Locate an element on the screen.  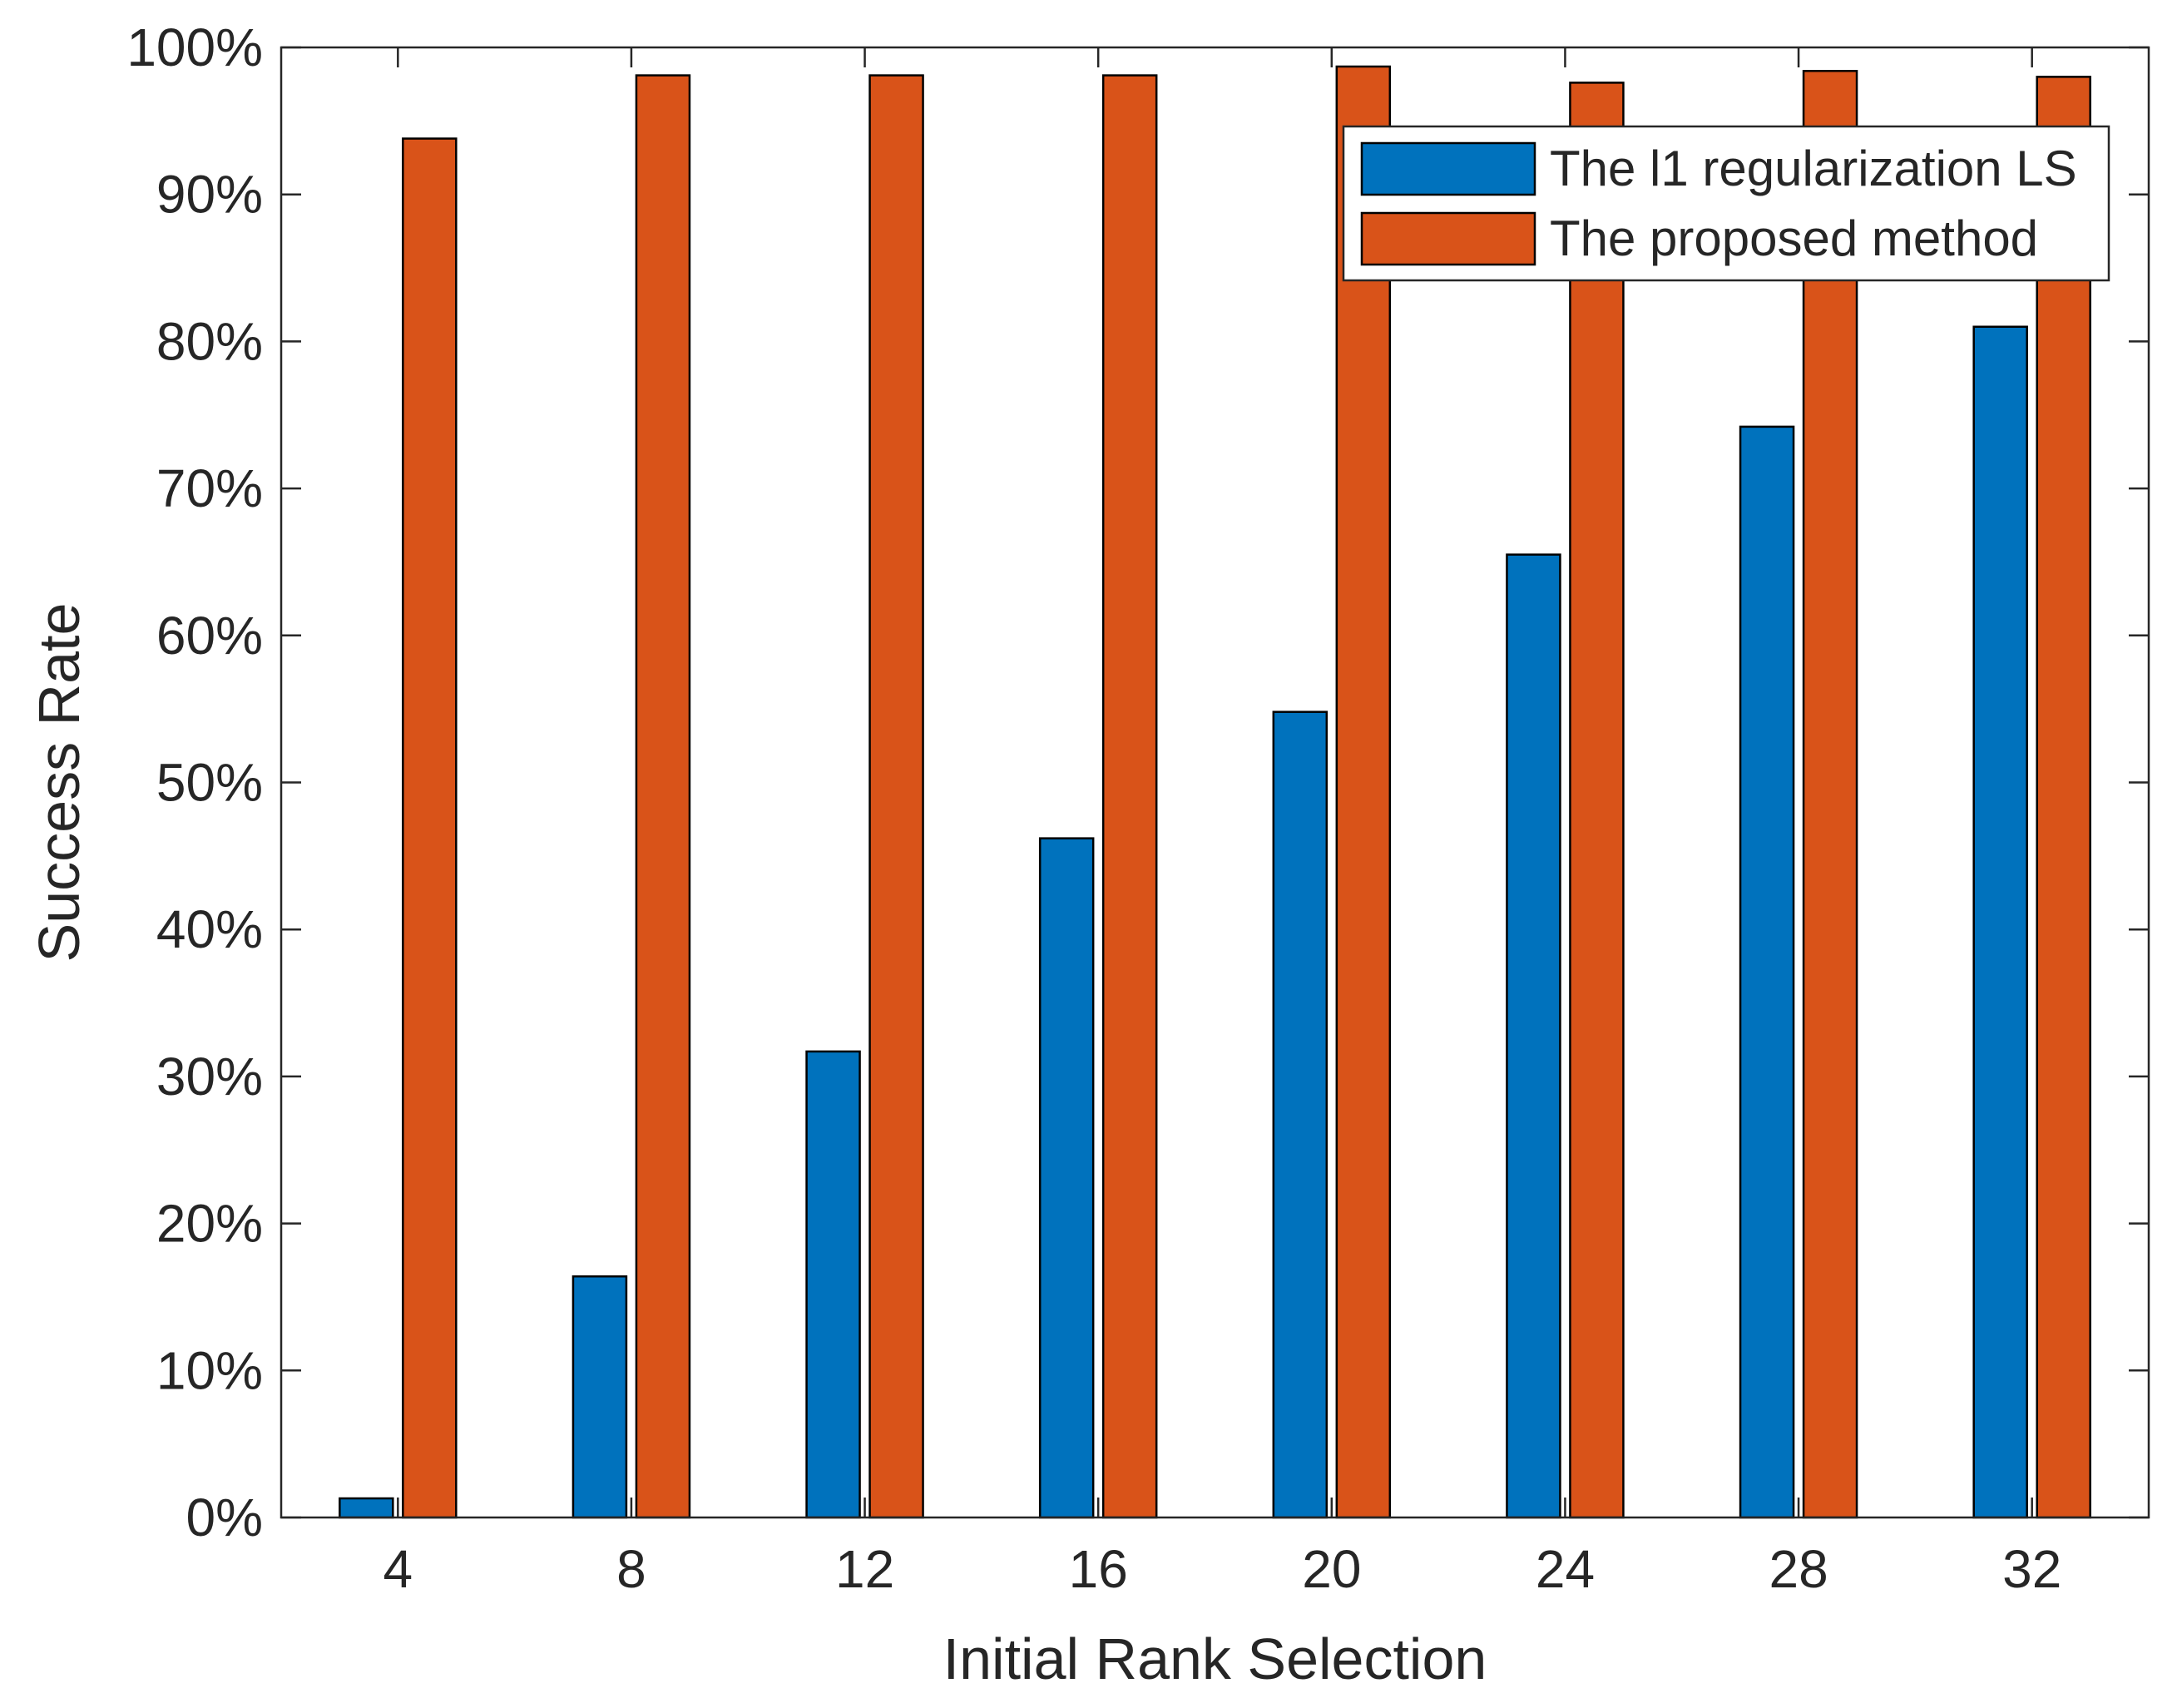
x-axis-title: Initial Rank Selection is located at coordinates (1215, 1659).